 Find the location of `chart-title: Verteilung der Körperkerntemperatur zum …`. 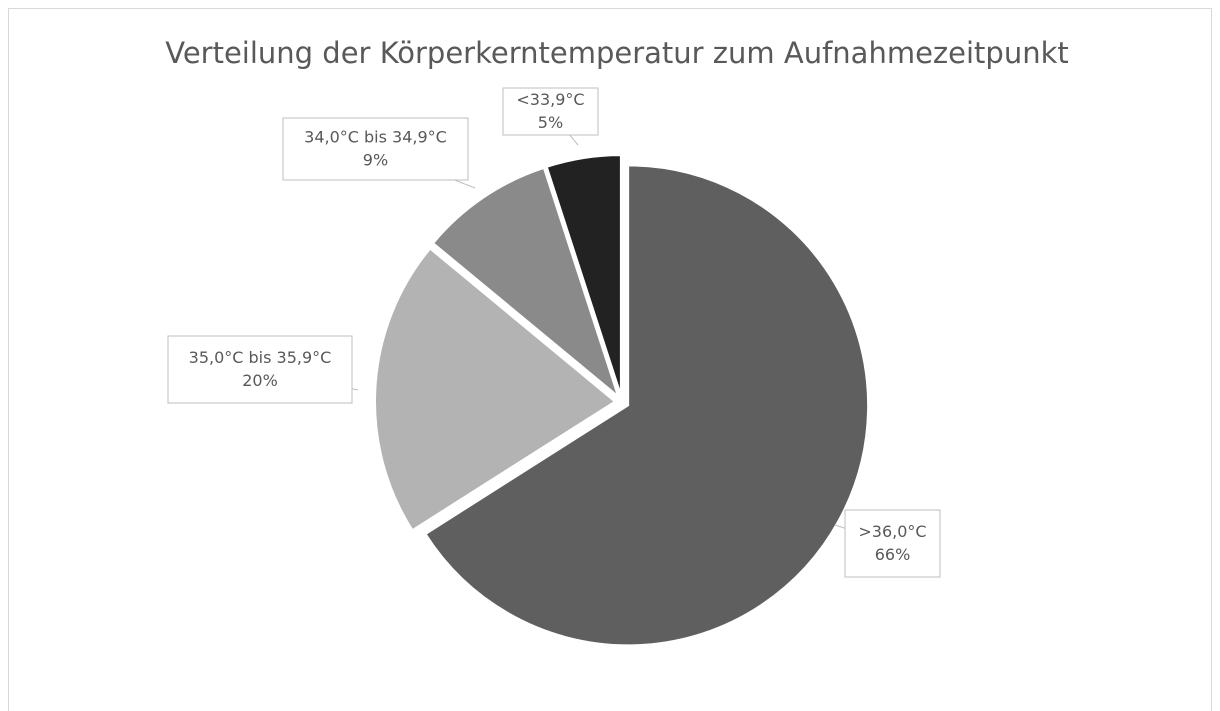

chart-title: Verteilung der Körperkerntemperatur zum … is located at coordinates (617, 53).